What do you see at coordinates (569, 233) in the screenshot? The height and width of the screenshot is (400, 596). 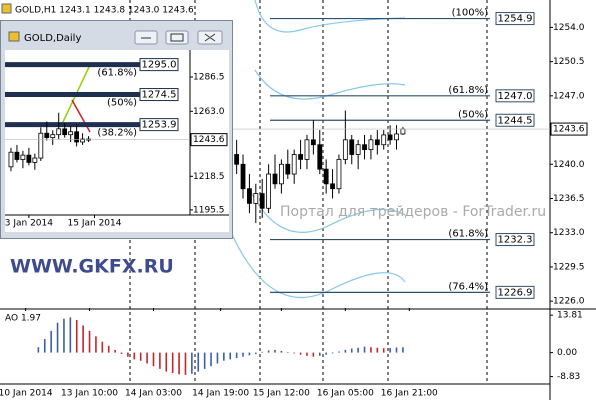 I see `y-tick-label: 1233.0` at bounding box center [569, 233].